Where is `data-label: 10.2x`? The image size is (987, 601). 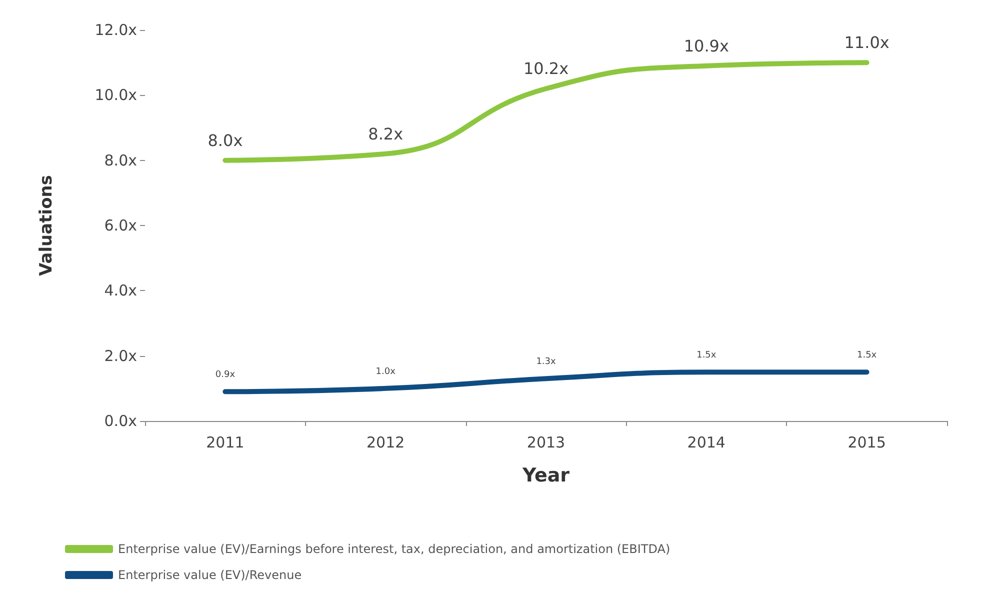 data-label: 10.2x is located at coordinates (546, 68).